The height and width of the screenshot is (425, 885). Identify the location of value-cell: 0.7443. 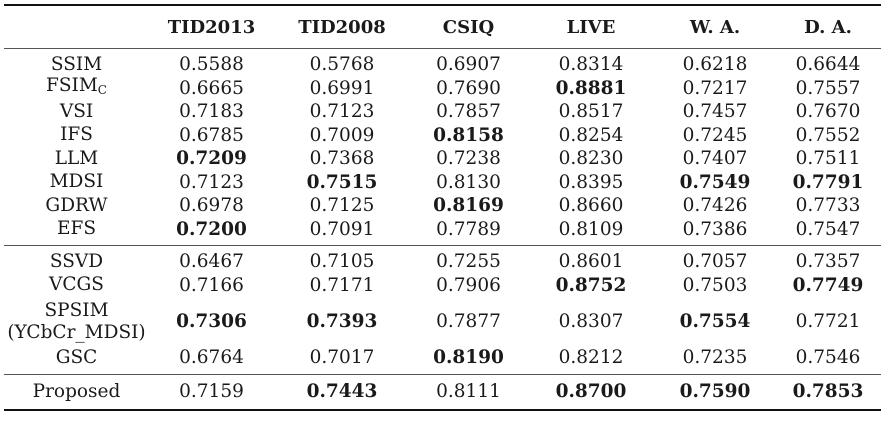
(342, 391).